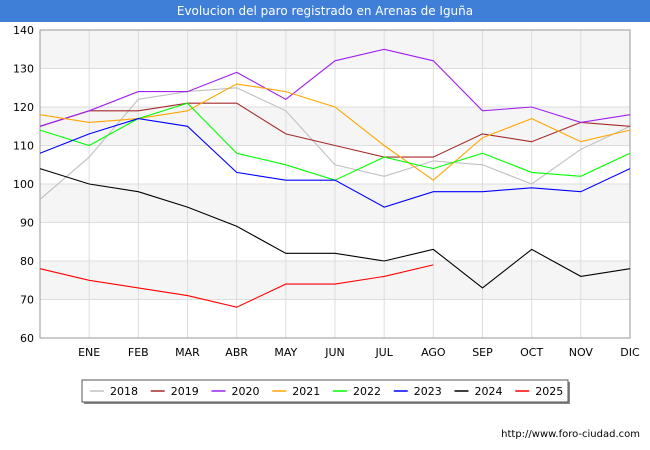 The width and height of the screenshot is (650, 450). What do you see at coordinates (367, 391) in the screenshot?
I see `legend-label-2022: 2022` at bounding box center [367, 391].